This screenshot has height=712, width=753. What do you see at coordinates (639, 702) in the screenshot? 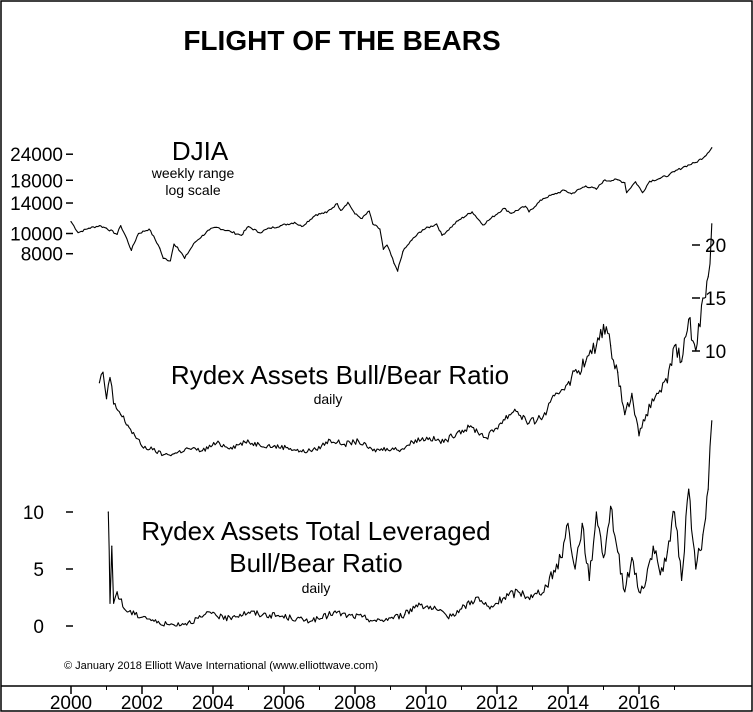
I see `x-tick-label-2016: 2016` at bounding box center [639, 702].